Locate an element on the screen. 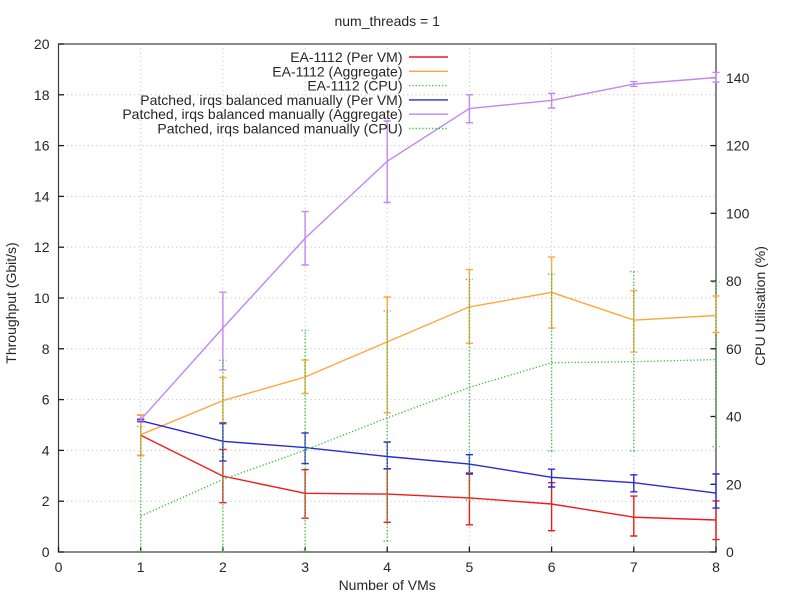  svg-text: 120 is located at coordinates (738, 146).